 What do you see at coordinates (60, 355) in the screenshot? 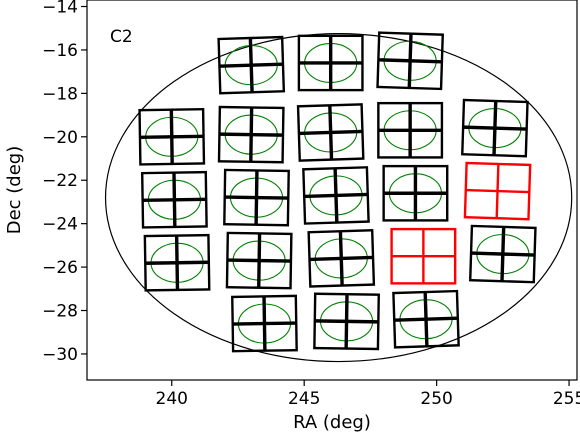
I see `y-tick-label: −30` at bounding box center [60, 355].